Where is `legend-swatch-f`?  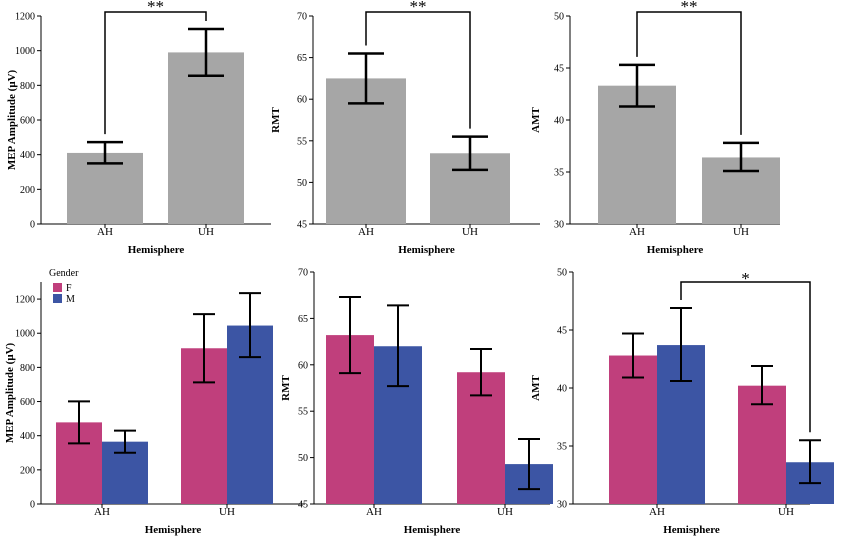
legend-swatch-f is located at coordinates (57, 287).